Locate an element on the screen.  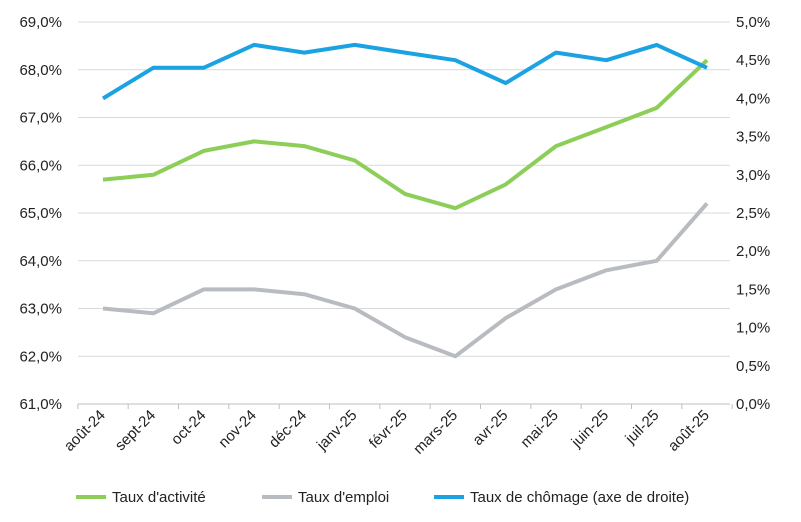
x-tick-label: juin-25 is located at coordinates (590, 429).